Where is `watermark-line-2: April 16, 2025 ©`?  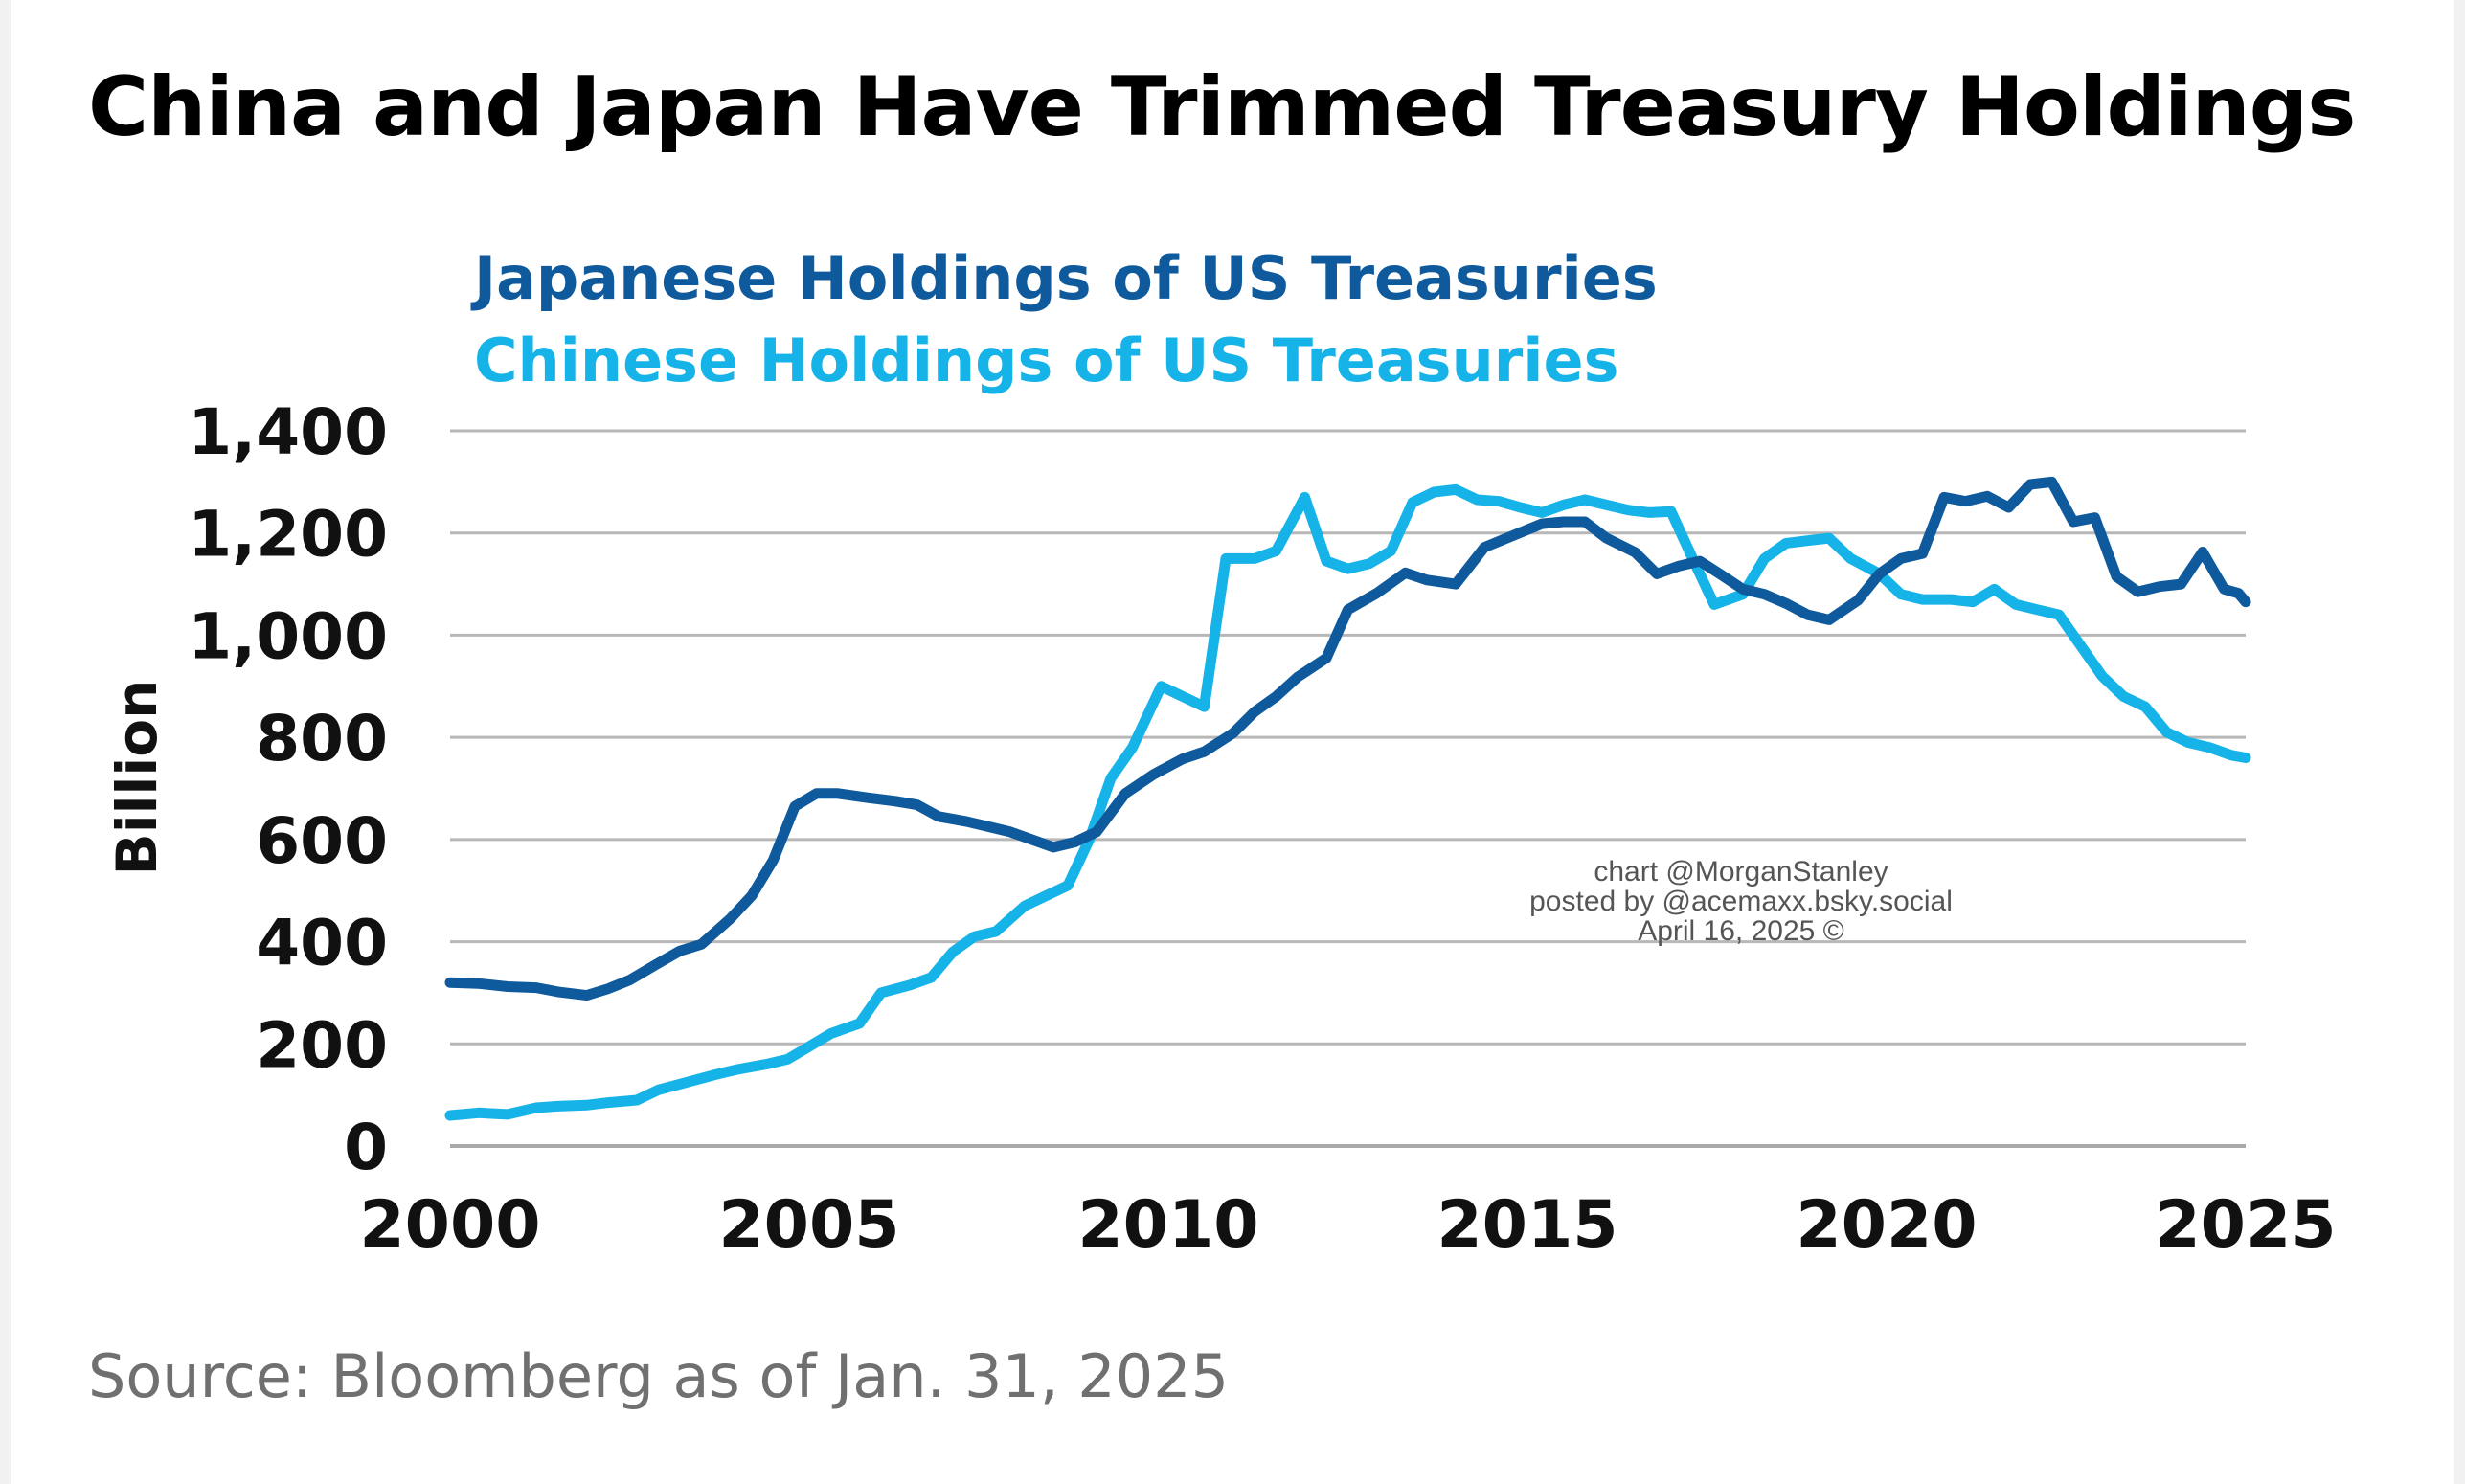 watermark-line-2: April 16, 2025 © is located at coordinates (1741, 931).